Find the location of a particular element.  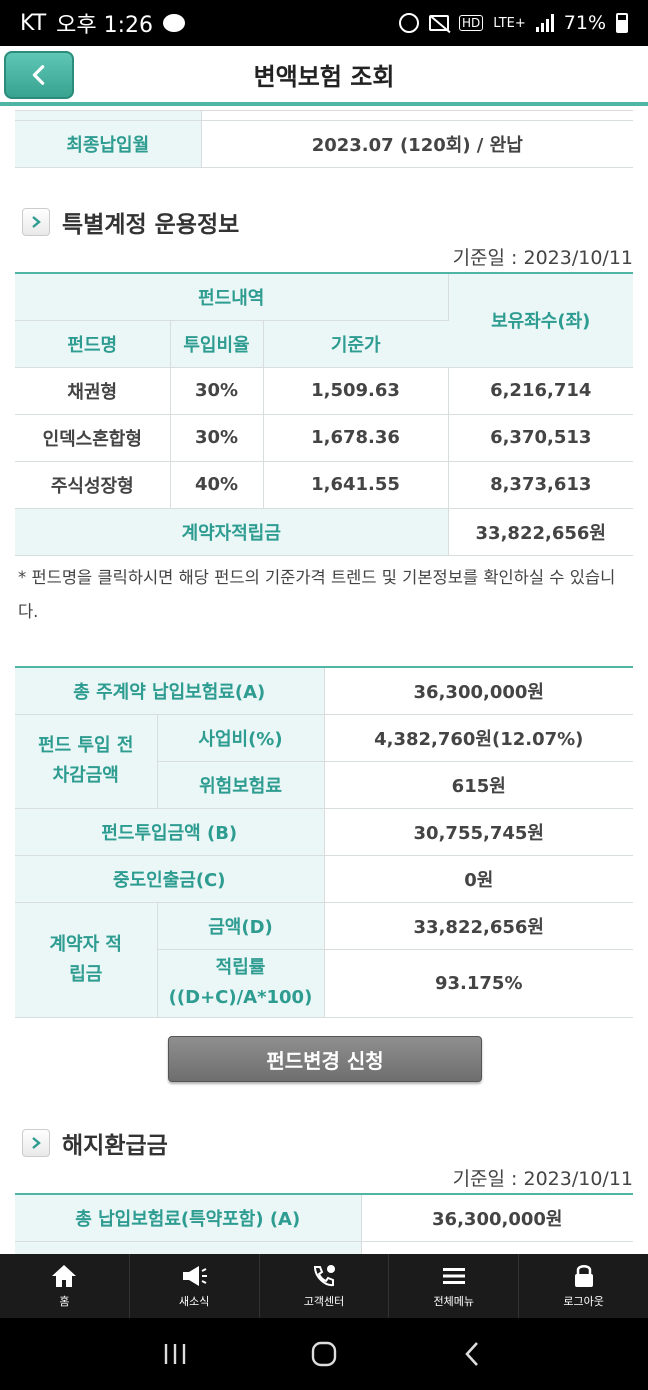

back-button is located at coordinates (39, 75).